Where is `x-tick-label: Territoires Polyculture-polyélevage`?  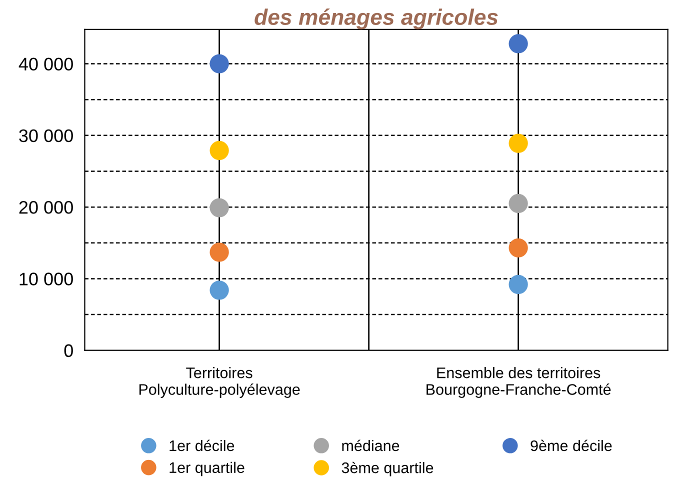 x-tick-label: Territoires Polyculture-polyélevage is located at coordinates (219, 382).